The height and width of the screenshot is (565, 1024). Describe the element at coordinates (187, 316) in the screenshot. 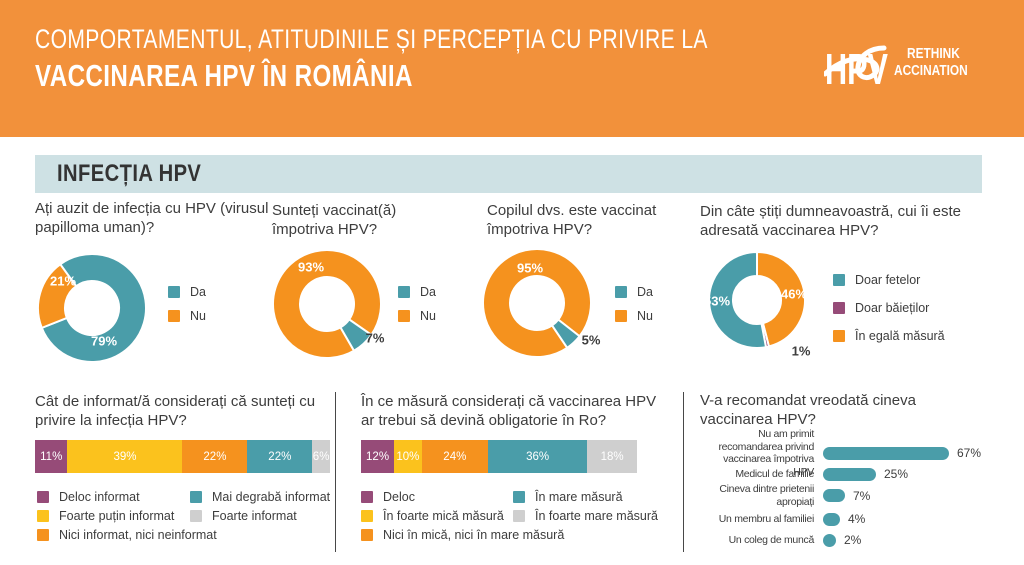

I see `legend-item: Nu` at that location.